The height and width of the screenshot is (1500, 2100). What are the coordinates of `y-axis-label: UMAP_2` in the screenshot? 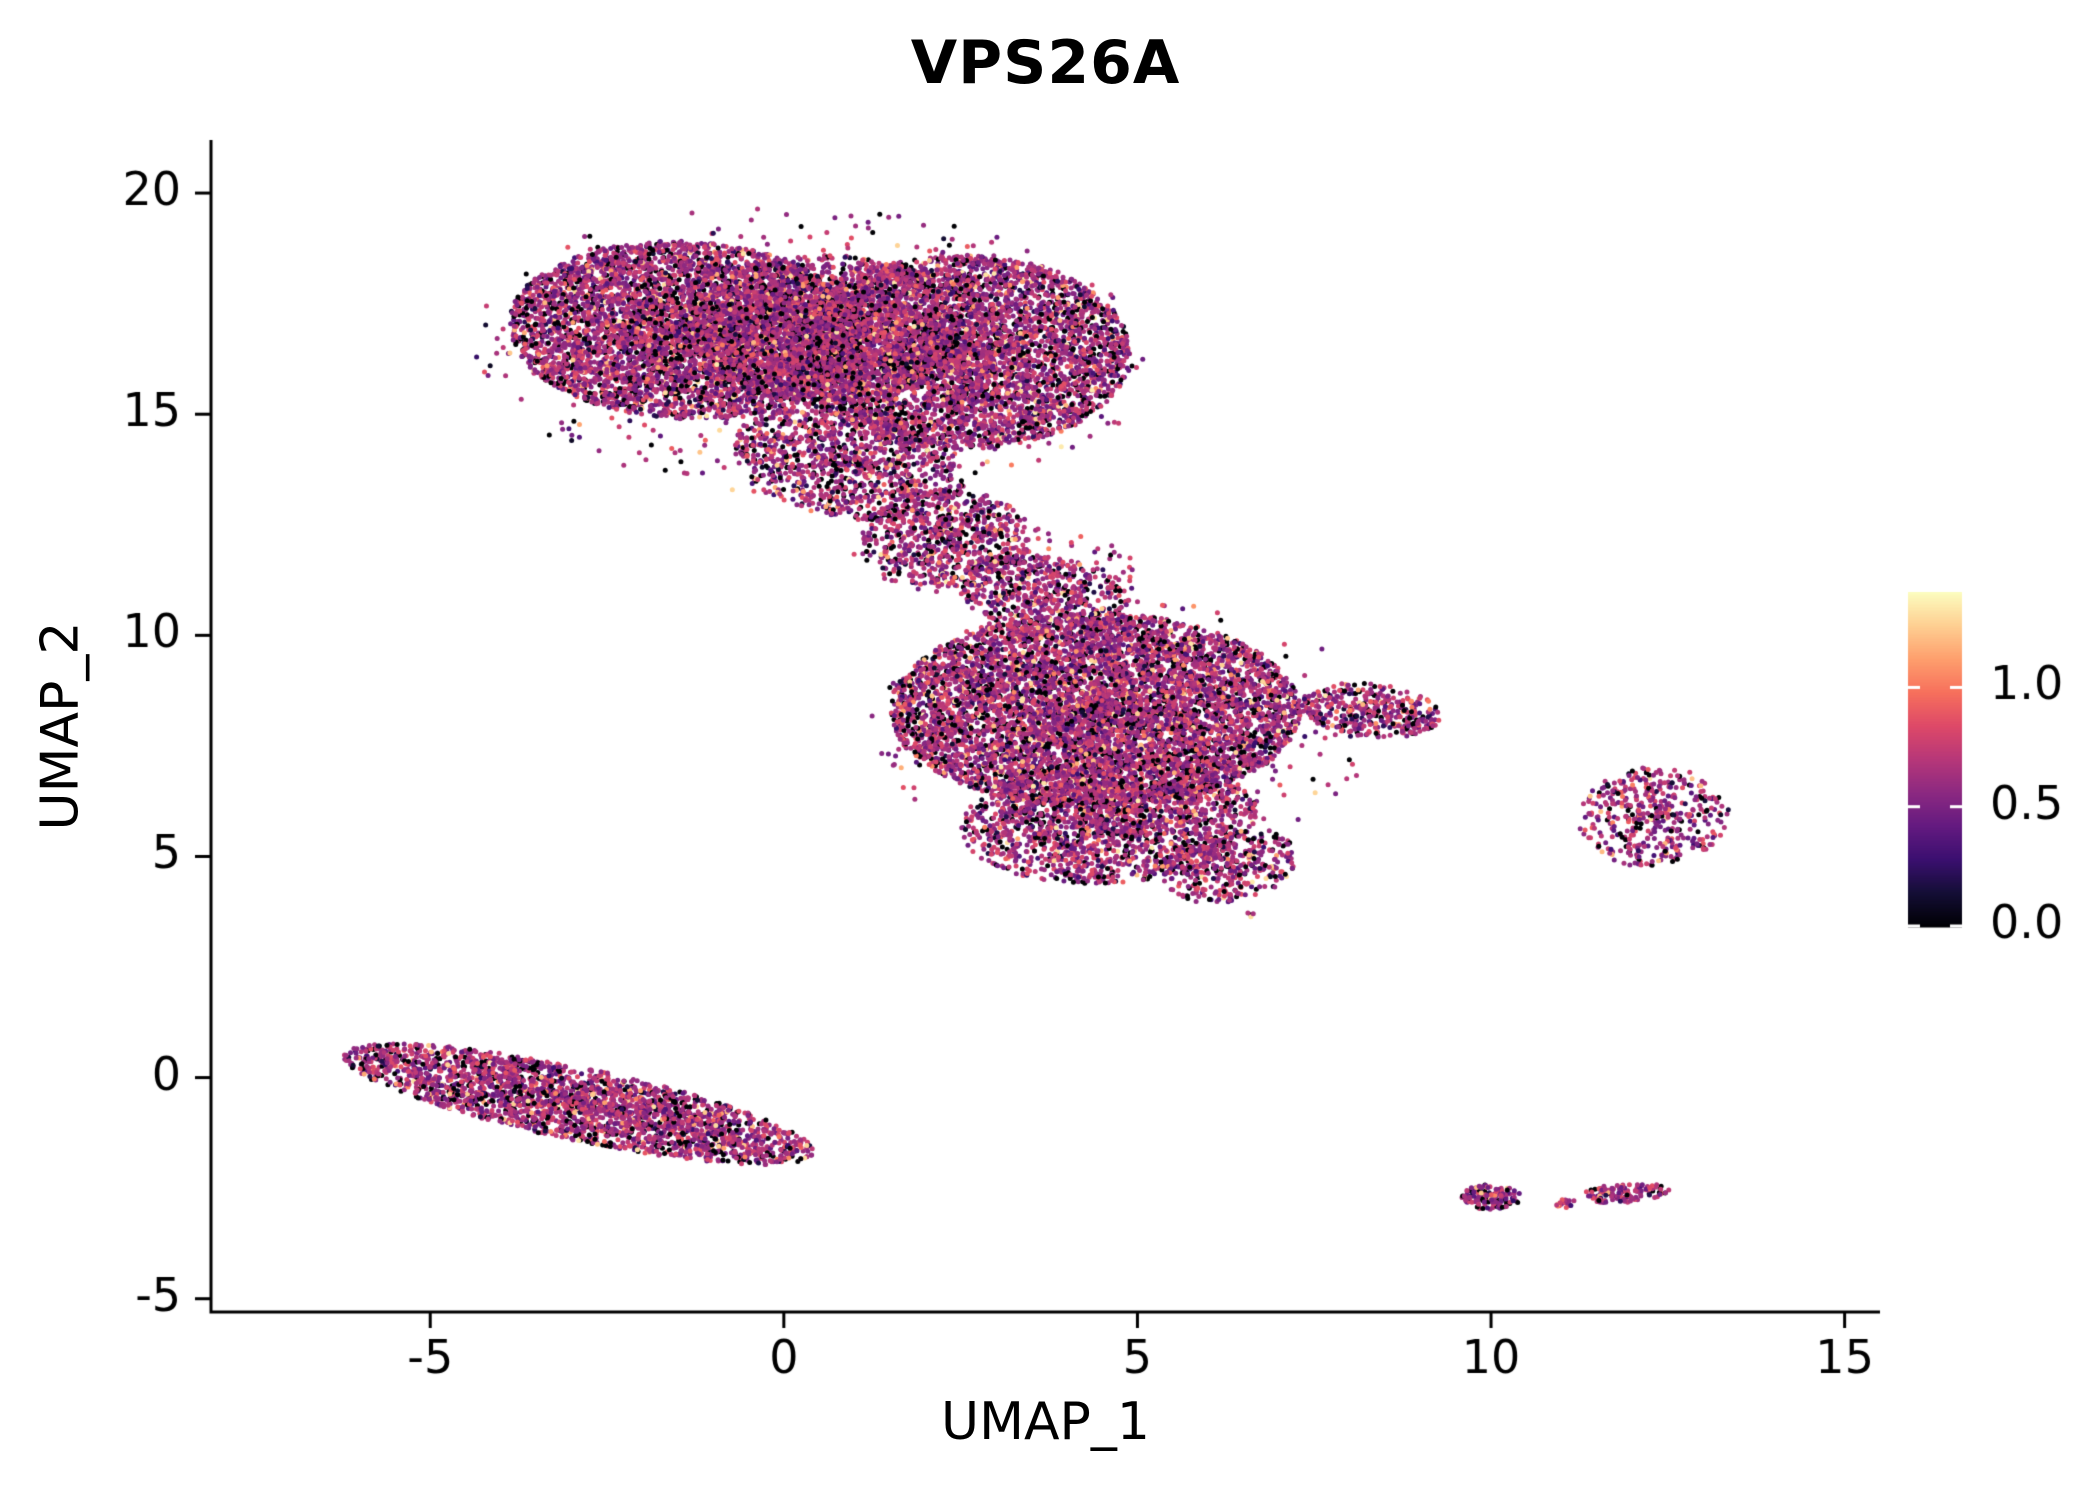 It's located at (60, 726).